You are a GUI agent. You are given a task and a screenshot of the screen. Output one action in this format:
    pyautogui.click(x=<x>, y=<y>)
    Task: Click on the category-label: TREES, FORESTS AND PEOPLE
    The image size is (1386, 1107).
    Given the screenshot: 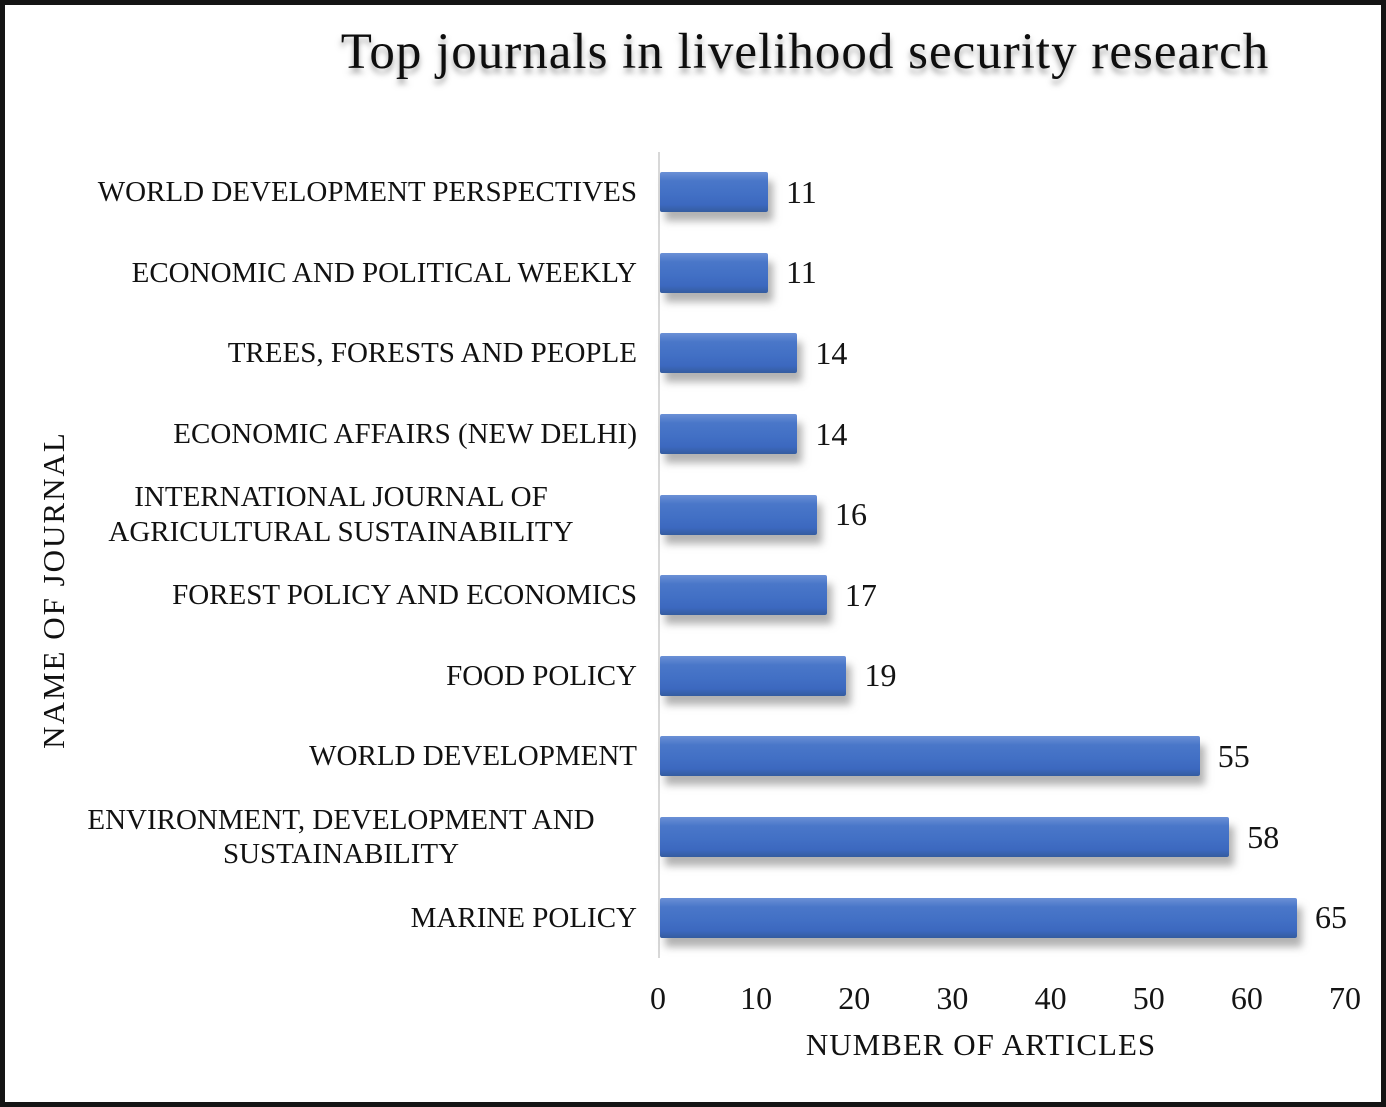 What is the action you would take?
    pyautogui.click(x=432, y=353)
    